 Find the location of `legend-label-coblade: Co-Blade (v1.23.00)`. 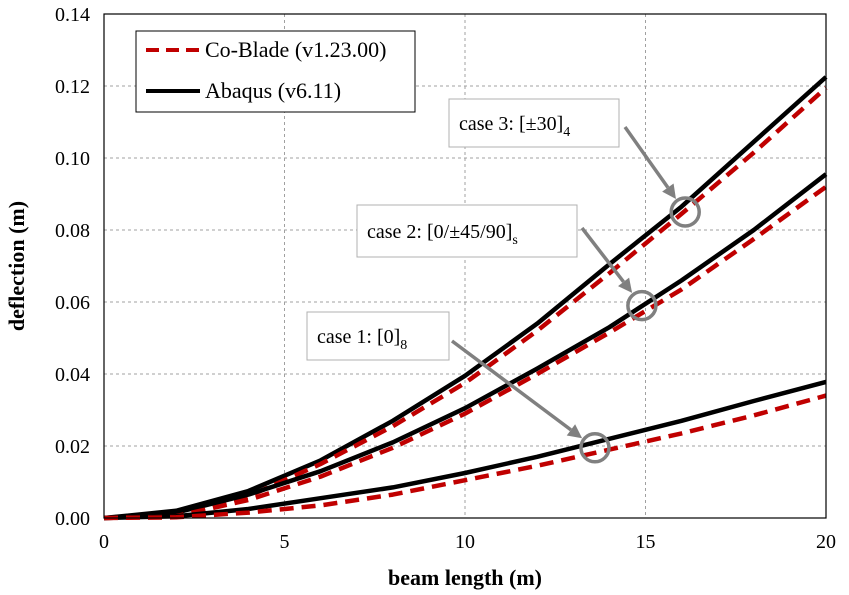

legend-label-coblade: Co-Blade (v1.23.00) is located at coordinates (295, 49).